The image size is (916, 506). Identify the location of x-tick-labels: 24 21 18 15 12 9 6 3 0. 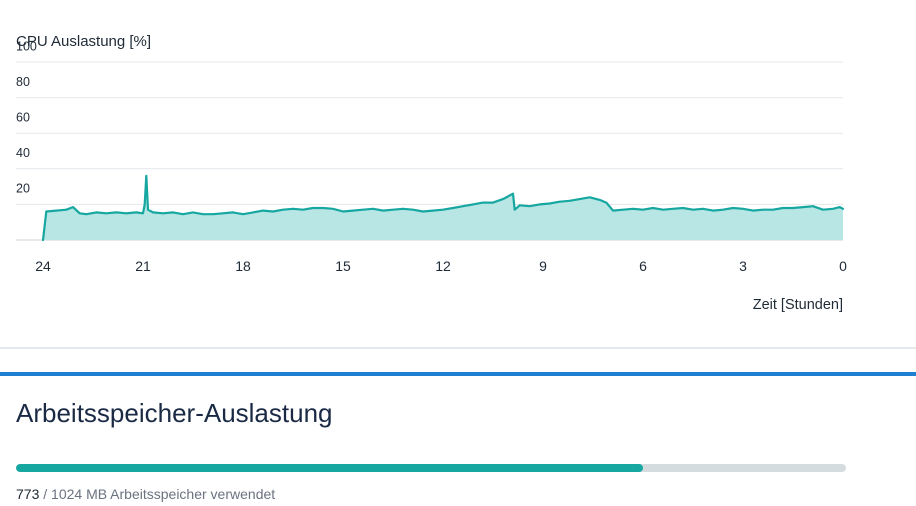
(441, 266).